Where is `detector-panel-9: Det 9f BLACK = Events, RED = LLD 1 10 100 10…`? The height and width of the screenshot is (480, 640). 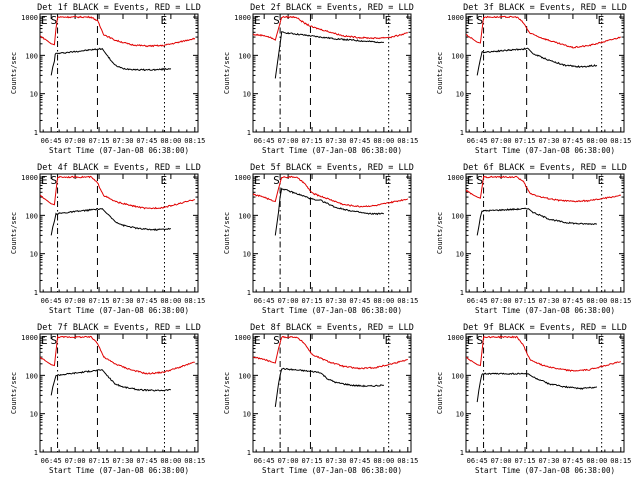
detector-panel-9: Det 9f BLACK = Events, RED = LLD 1 10 100 10… is located at coordinates (533, 399).